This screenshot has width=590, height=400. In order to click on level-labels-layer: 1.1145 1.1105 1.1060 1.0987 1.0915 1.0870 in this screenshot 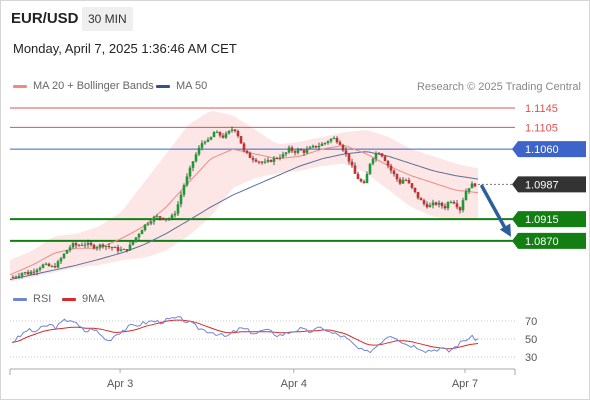, I will do `click(549, 176)`.